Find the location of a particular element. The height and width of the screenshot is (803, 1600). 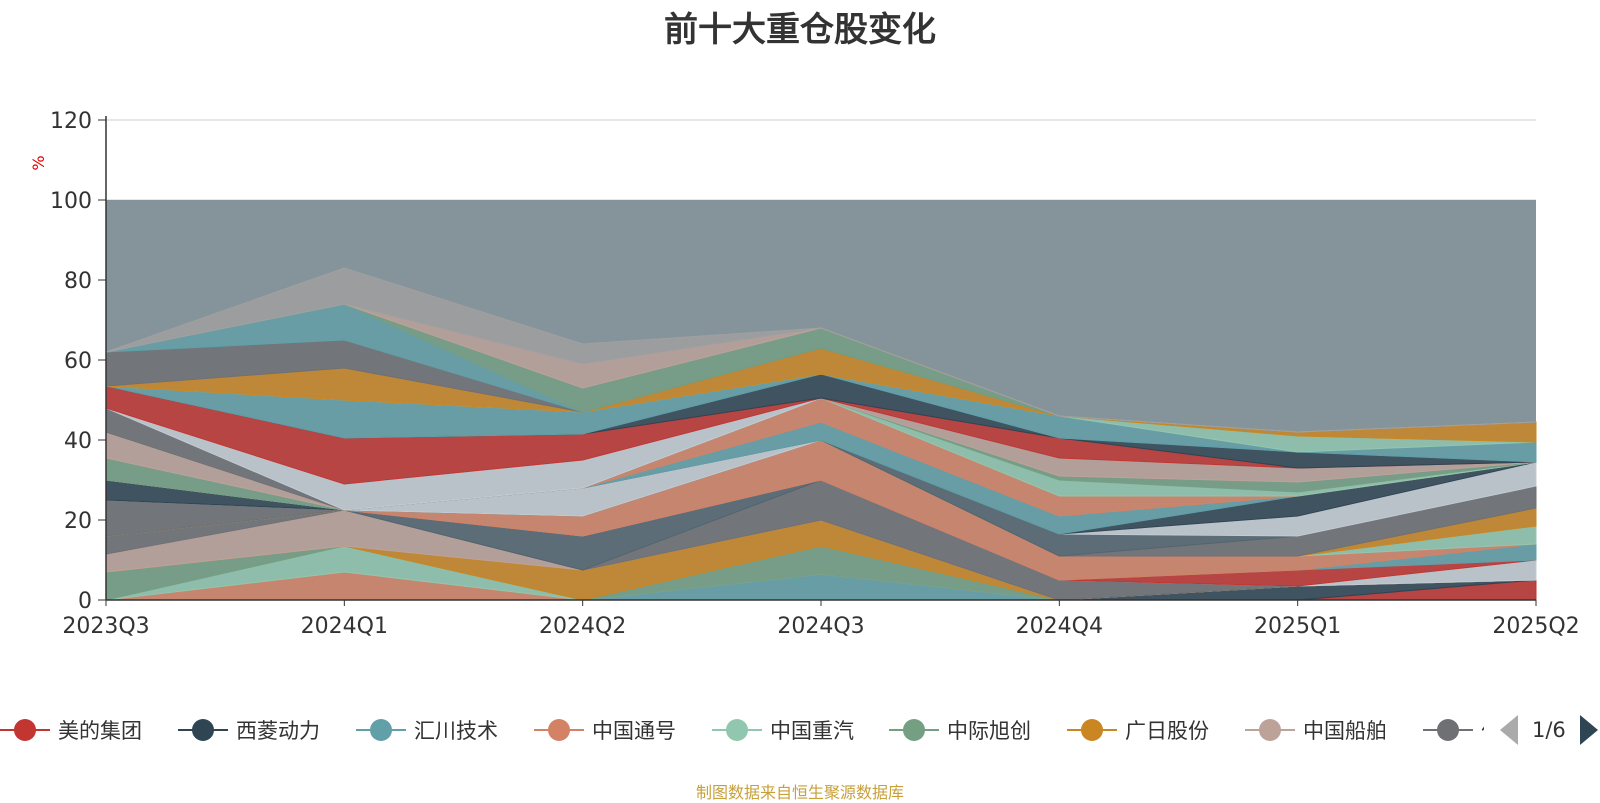

legend-items: 美的集团 西菱动力 汇川技术 中国通号 中国重汽 中际旭创 广日股份 中国船舶 伯 is located at coordinates (742, 730).